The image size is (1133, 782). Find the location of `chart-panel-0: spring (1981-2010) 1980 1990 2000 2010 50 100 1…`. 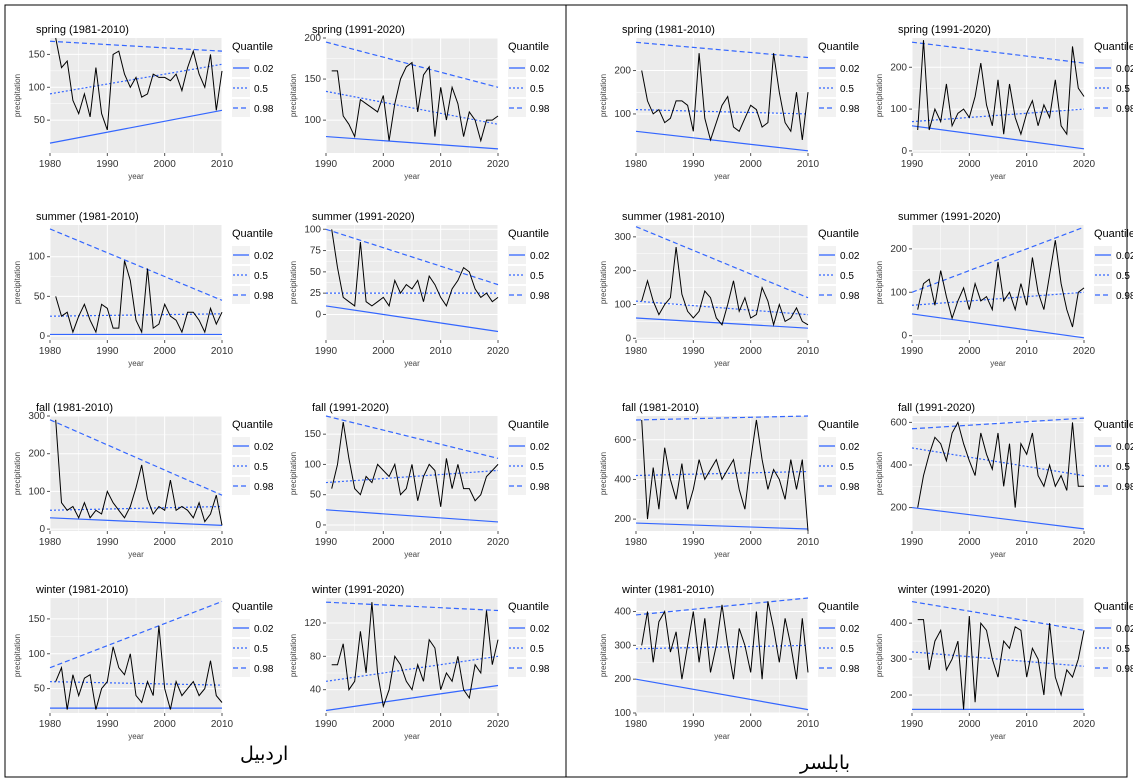

chart-panel-0: spring (1981-2010) 1980 1990 2000 2010 50 100 1… is located at coordinates (143, 102).